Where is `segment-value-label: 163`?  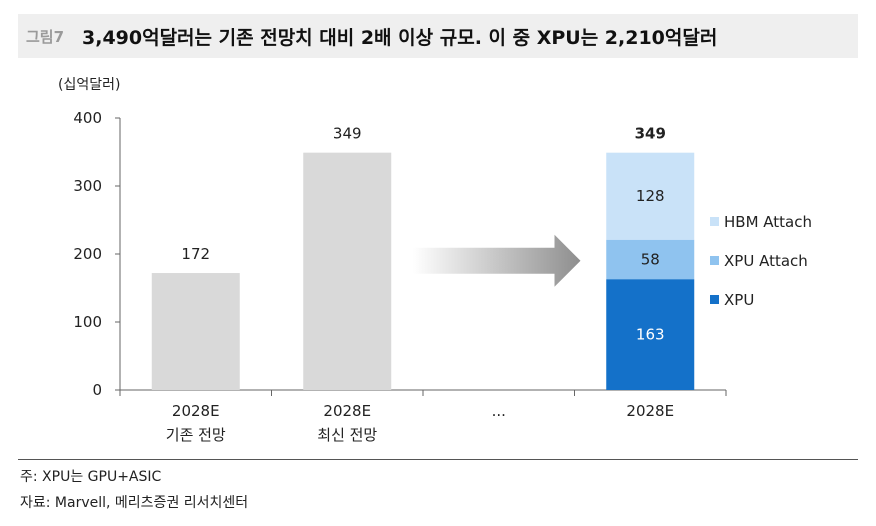 segment-value-label: 163 is located at coordinates (650, 335).